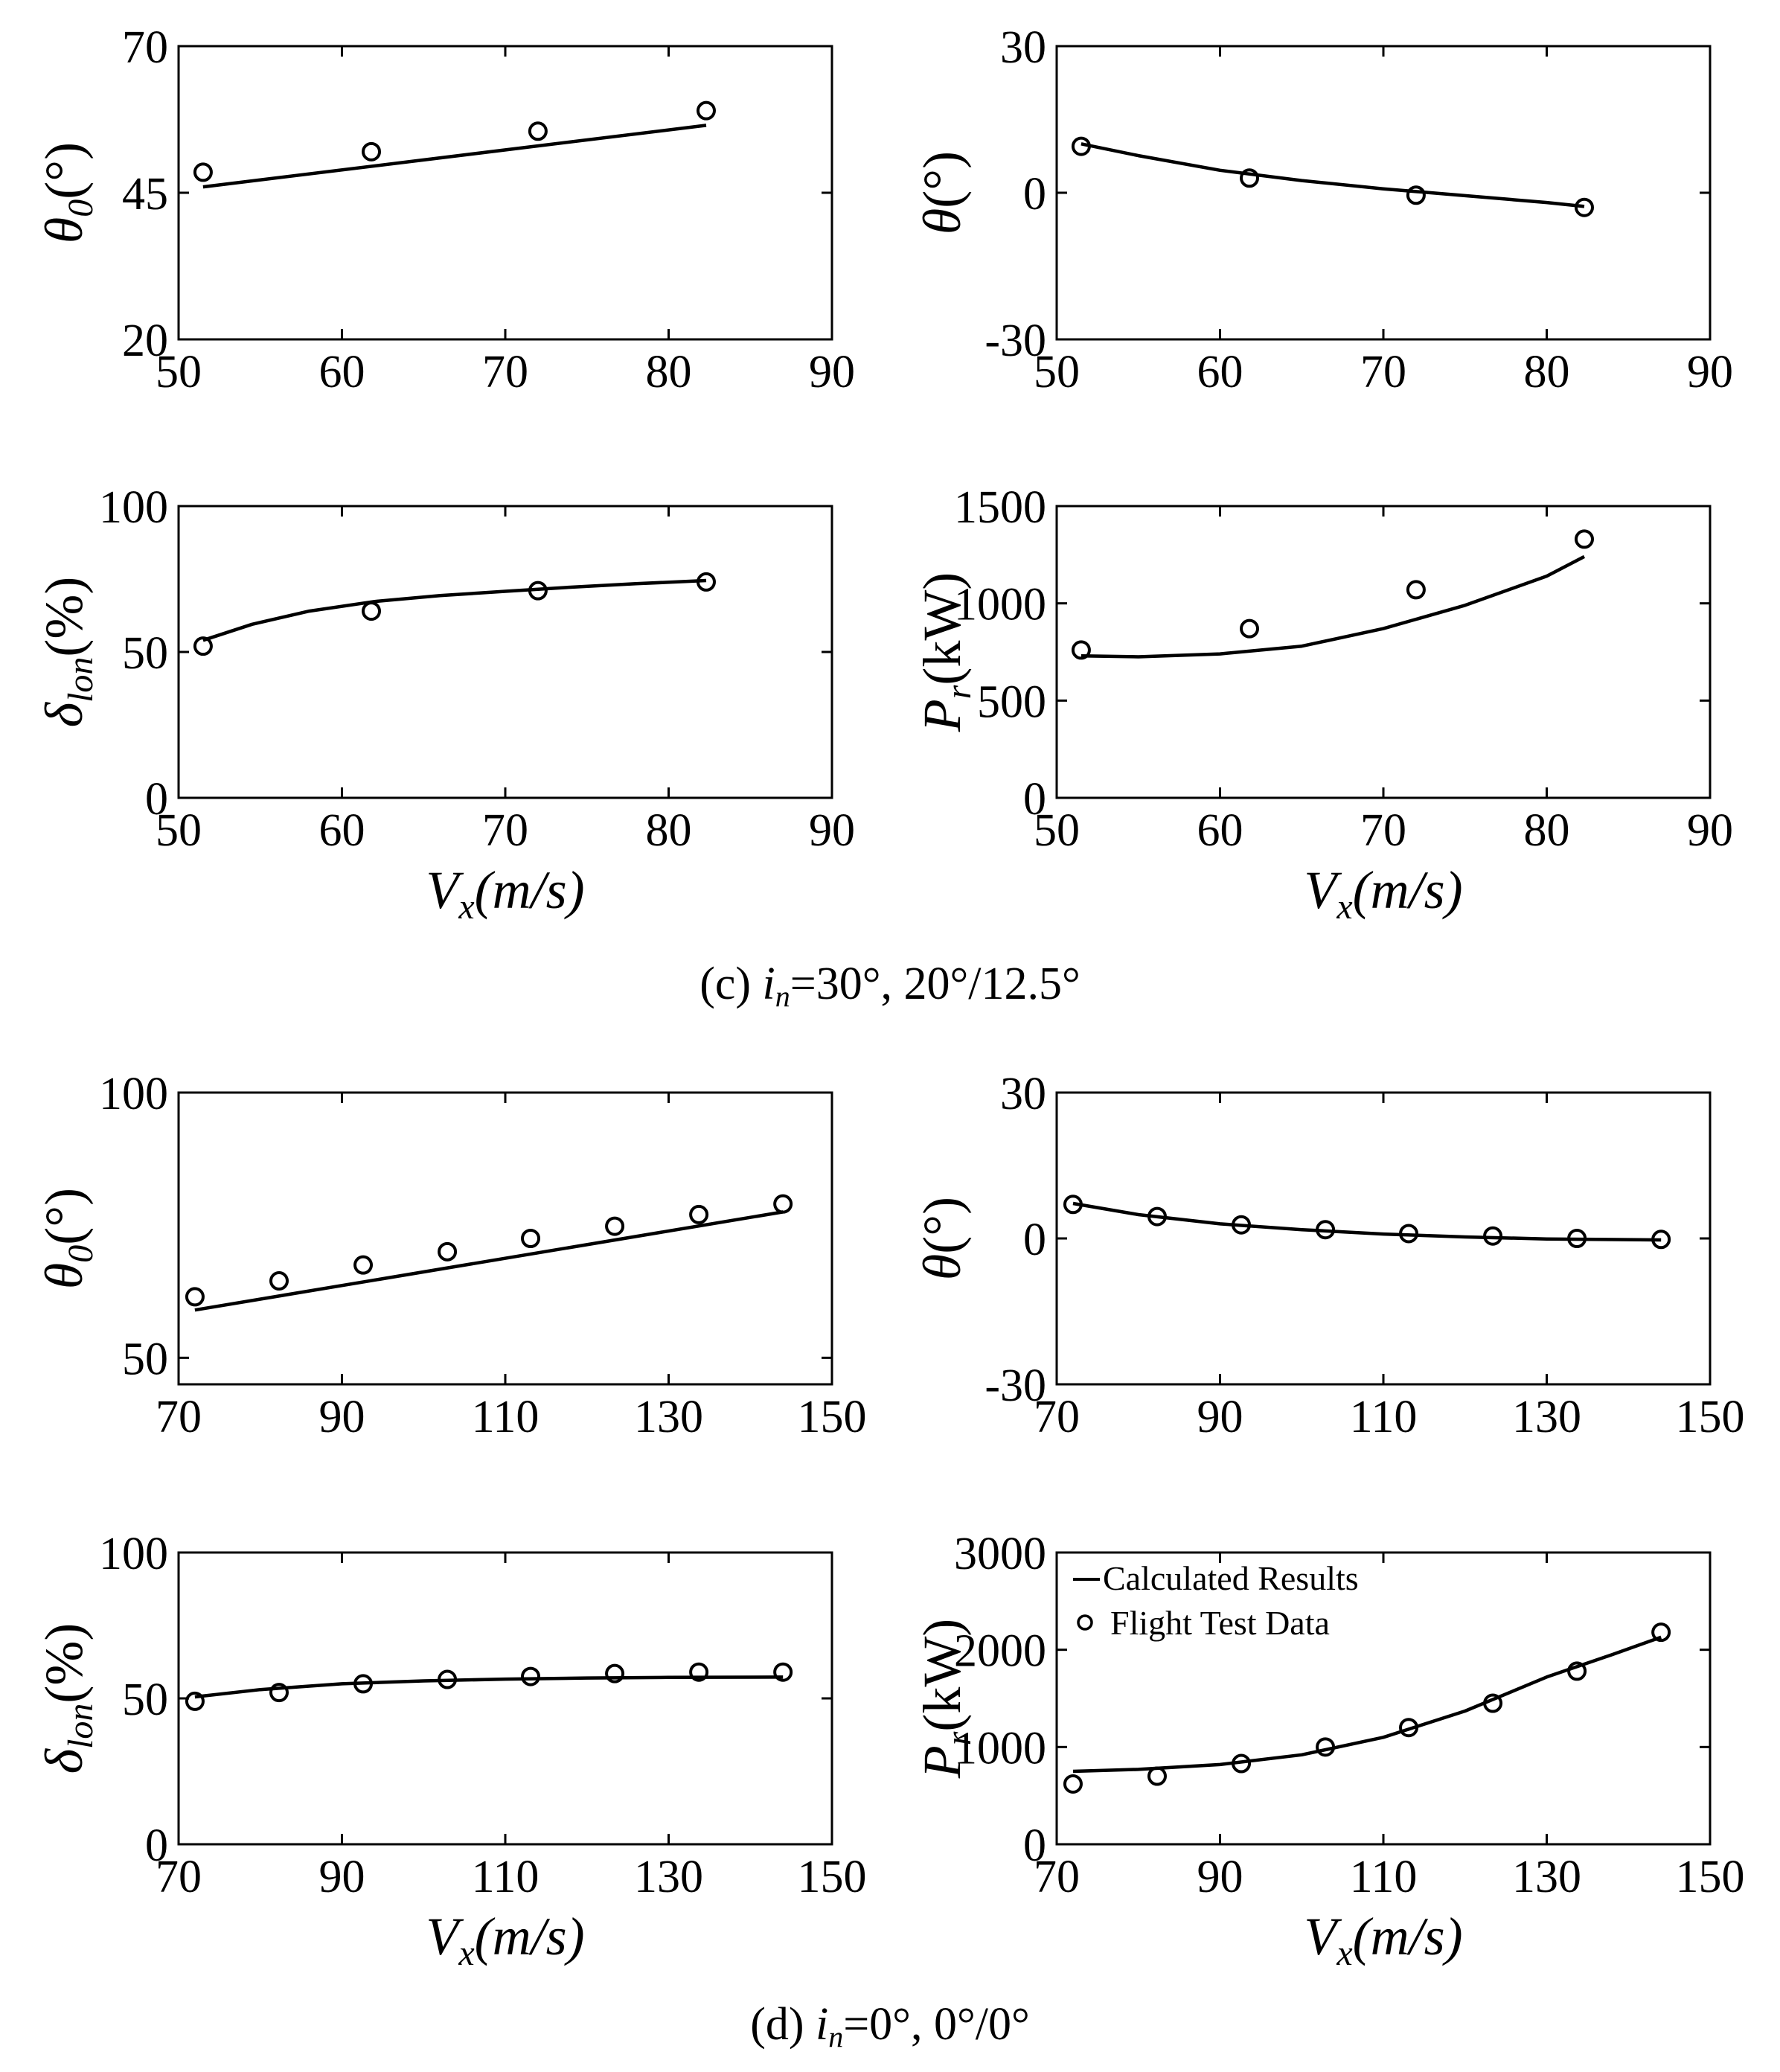  What do you see at coordinates (1085, 1622) in the screenshot?
I see `legend-marker-swatch` at bounding box center [1085, 1622].